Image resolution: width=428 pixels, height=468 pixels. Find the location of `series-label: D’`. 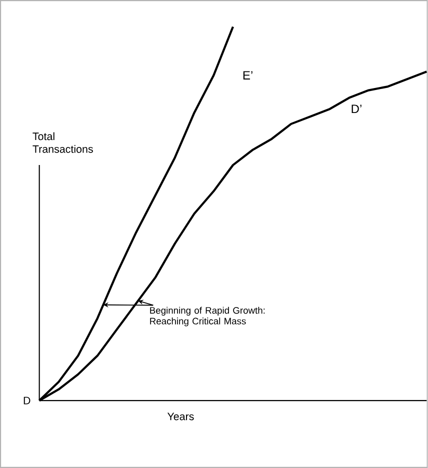

series-label: D’ is located at coordinates (357, 109).